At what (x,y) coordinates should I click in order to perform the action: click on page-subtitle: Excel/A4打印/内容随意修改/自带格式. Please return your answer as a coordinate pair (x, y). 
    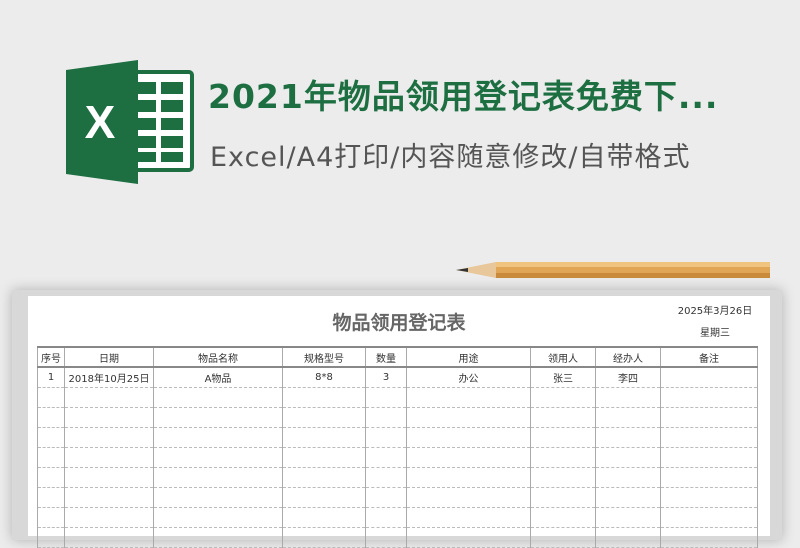
    Looking at the image, I should click on (450, 157).